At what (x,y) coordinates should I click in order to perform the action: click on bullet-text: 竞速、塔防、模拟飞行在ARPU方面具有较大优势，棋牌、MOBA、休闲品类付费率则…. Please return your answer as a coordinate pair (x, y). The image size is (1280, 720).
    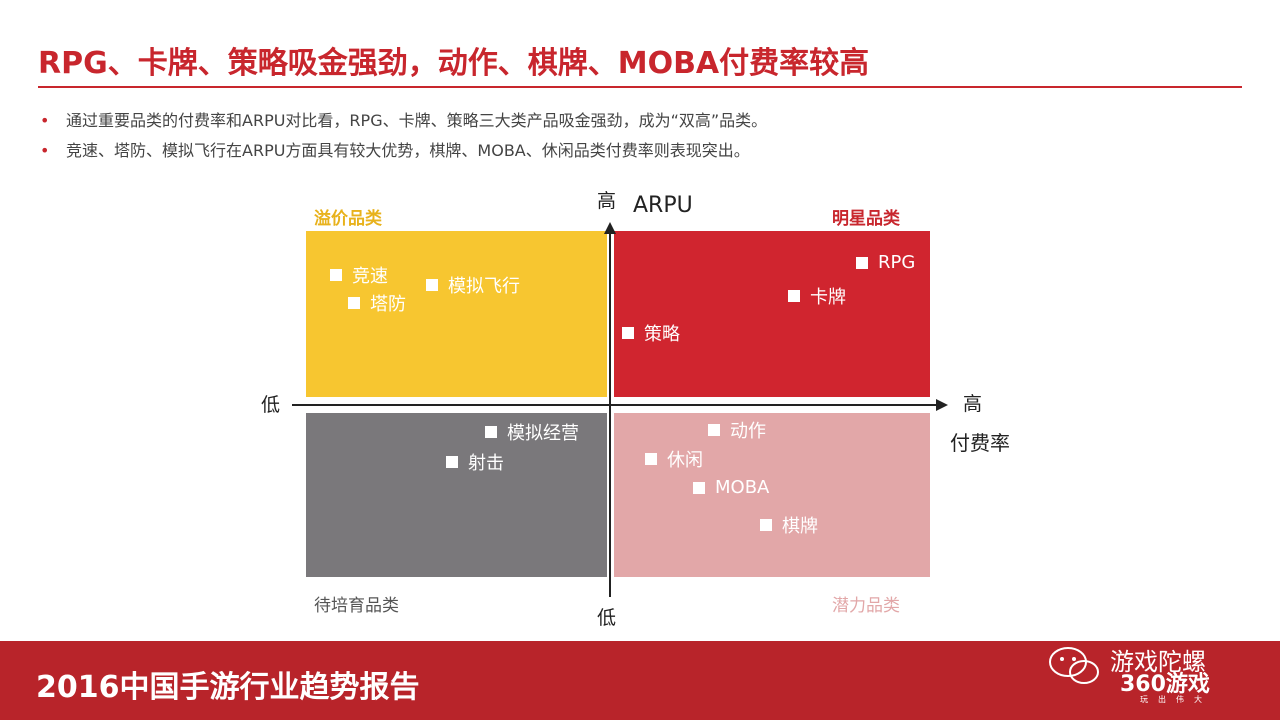
    Looking at the image, I should click on (408, 150).